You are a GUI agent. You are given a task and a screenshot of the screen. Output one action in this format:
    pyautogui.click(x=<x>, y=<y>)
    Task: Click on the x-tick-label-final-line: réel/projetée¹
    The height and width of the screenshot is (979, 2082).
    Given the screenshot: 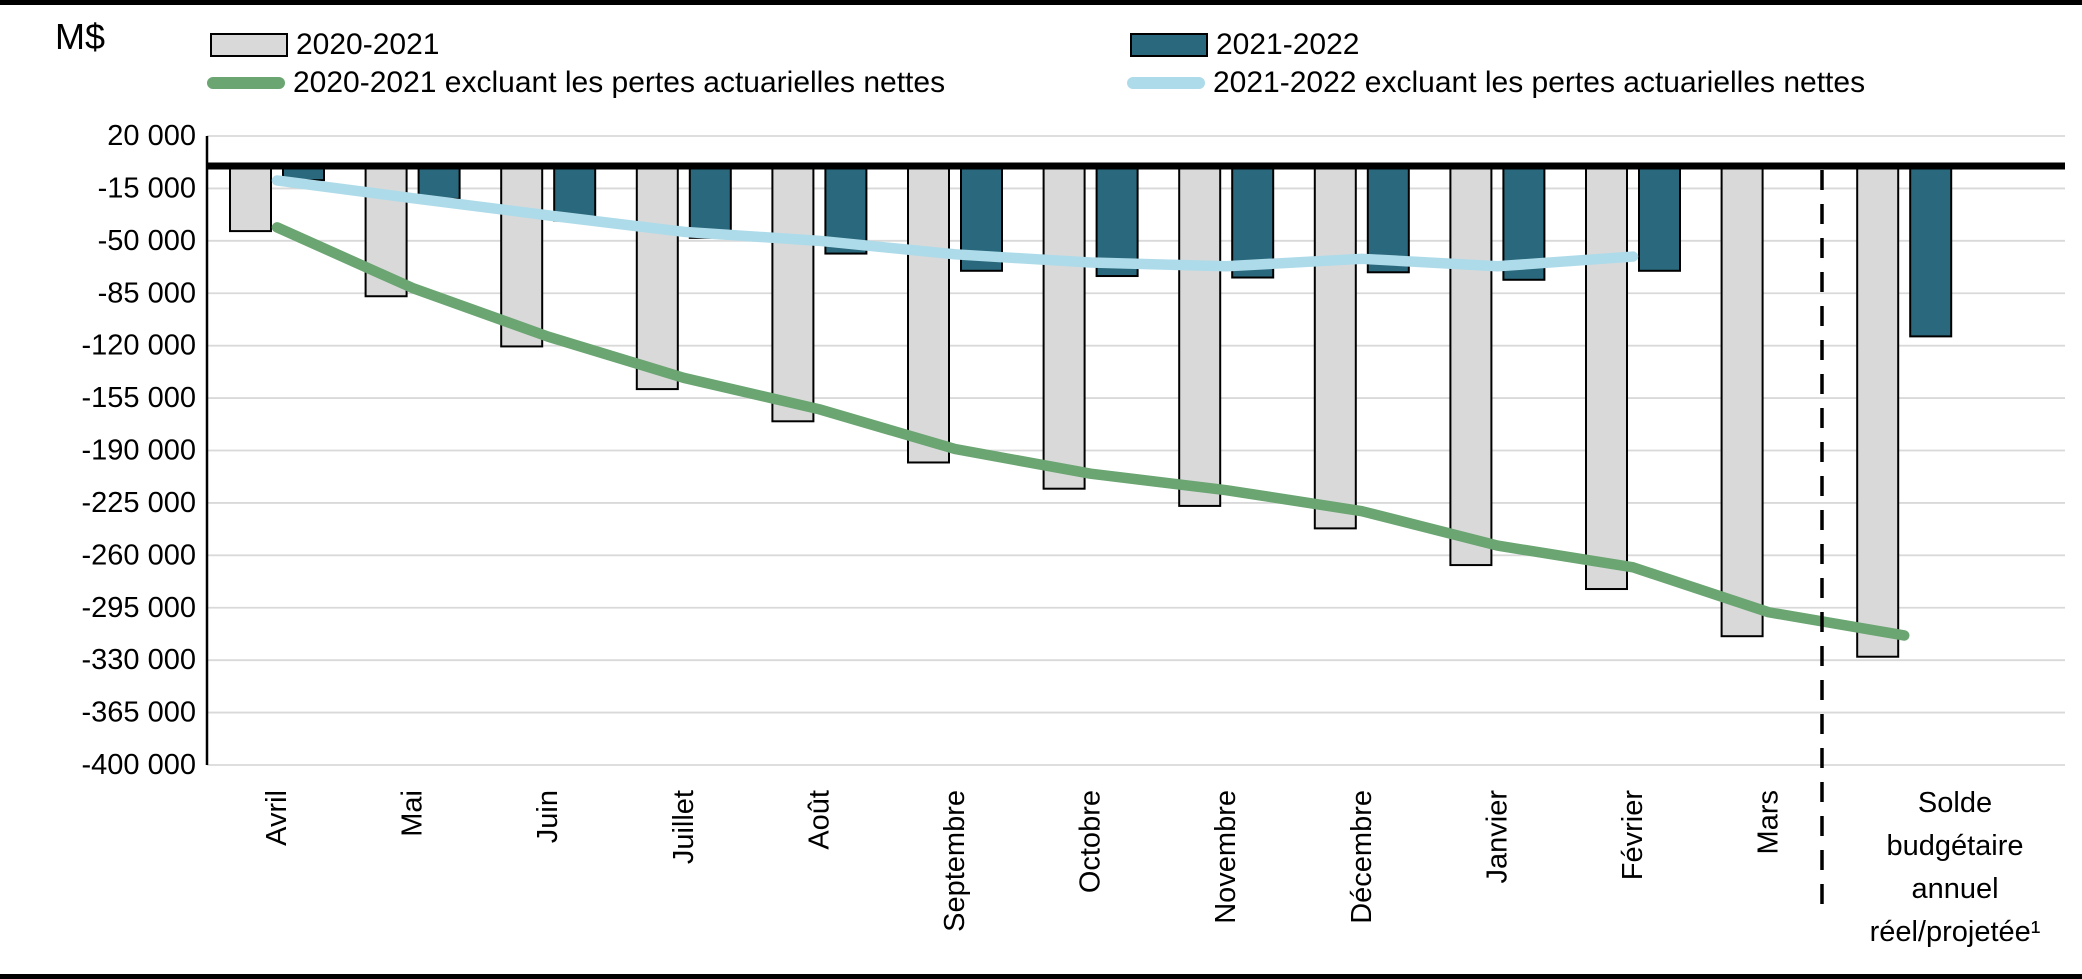 What is the action you would take?
    pyautogui.click(x=1955, y=932)
    